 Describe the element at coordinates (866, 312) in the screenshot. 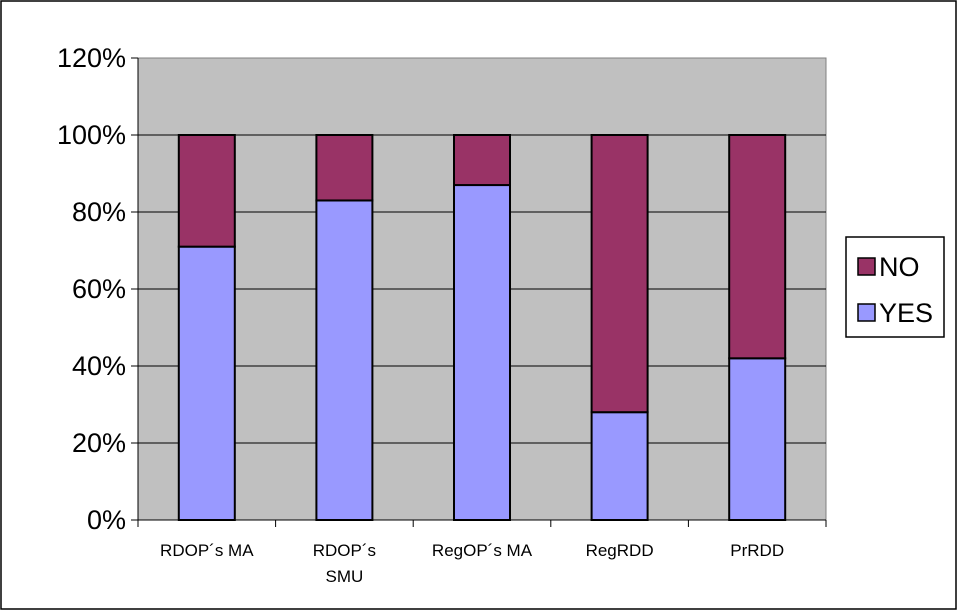

I see `legend-swatch-yes` at that location.